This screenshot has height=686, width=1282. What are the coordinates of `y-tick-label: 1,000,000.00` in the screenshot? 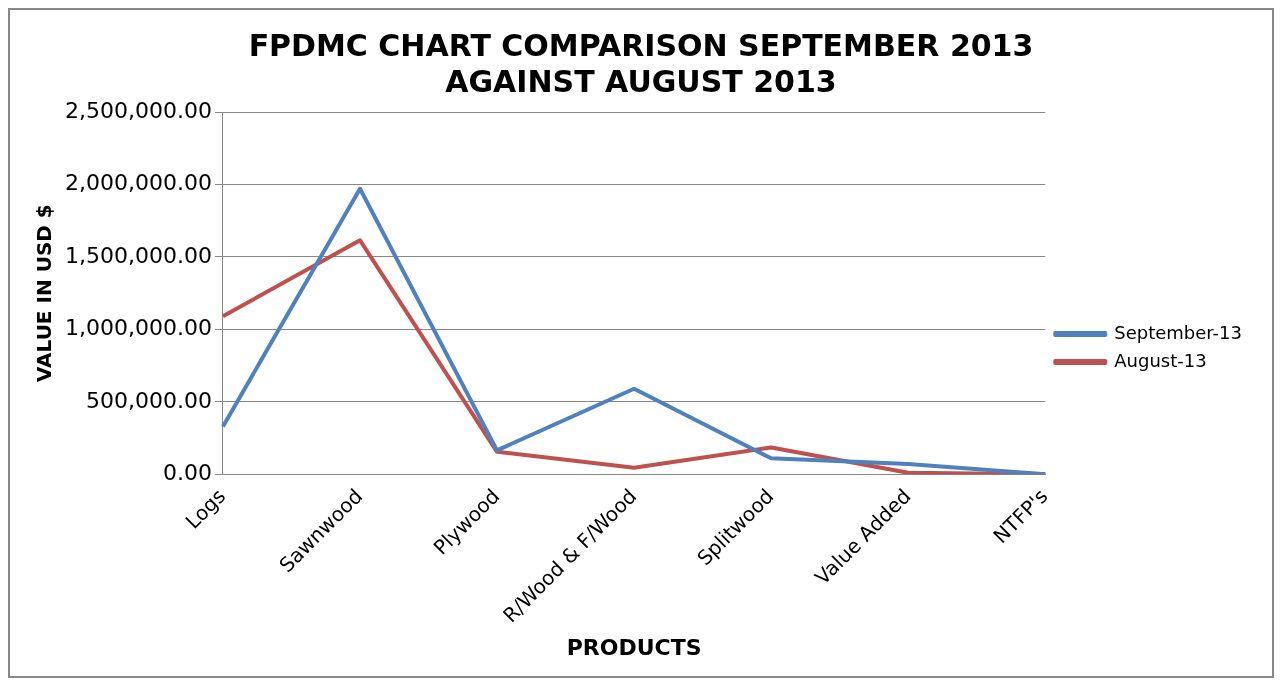 It's located at (138, 328).